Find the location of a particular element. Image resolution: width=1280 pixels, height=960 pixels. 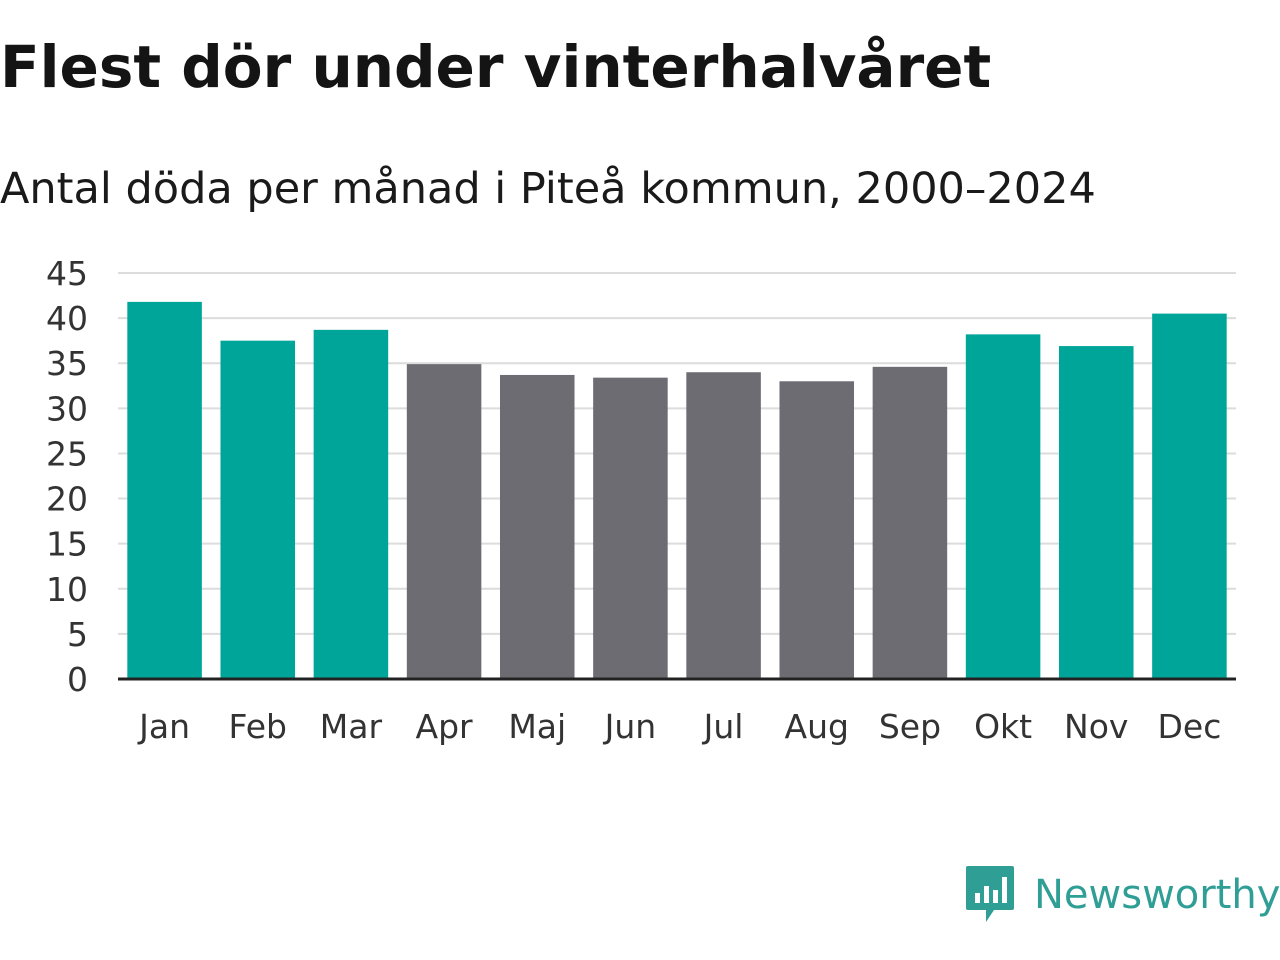

bar-nov is located at coordinates (1096, 512).